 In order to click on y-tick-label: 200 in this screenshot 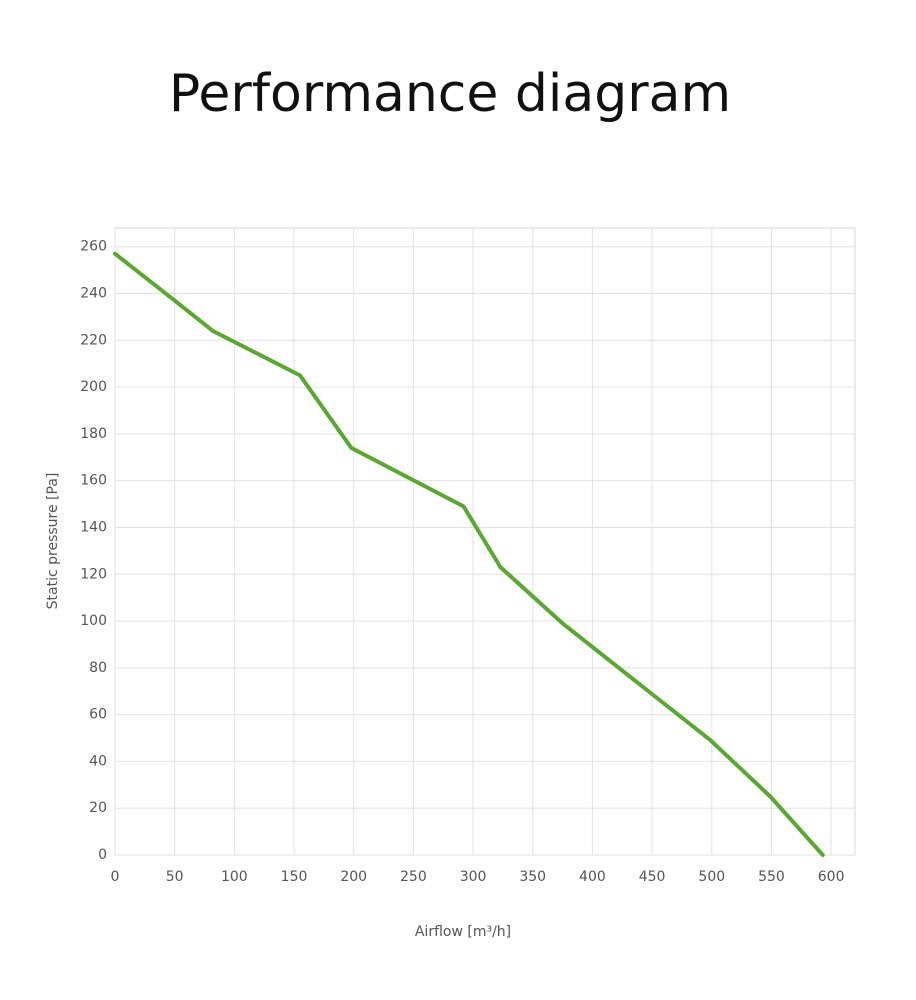, I will do `click(93, 387)`.